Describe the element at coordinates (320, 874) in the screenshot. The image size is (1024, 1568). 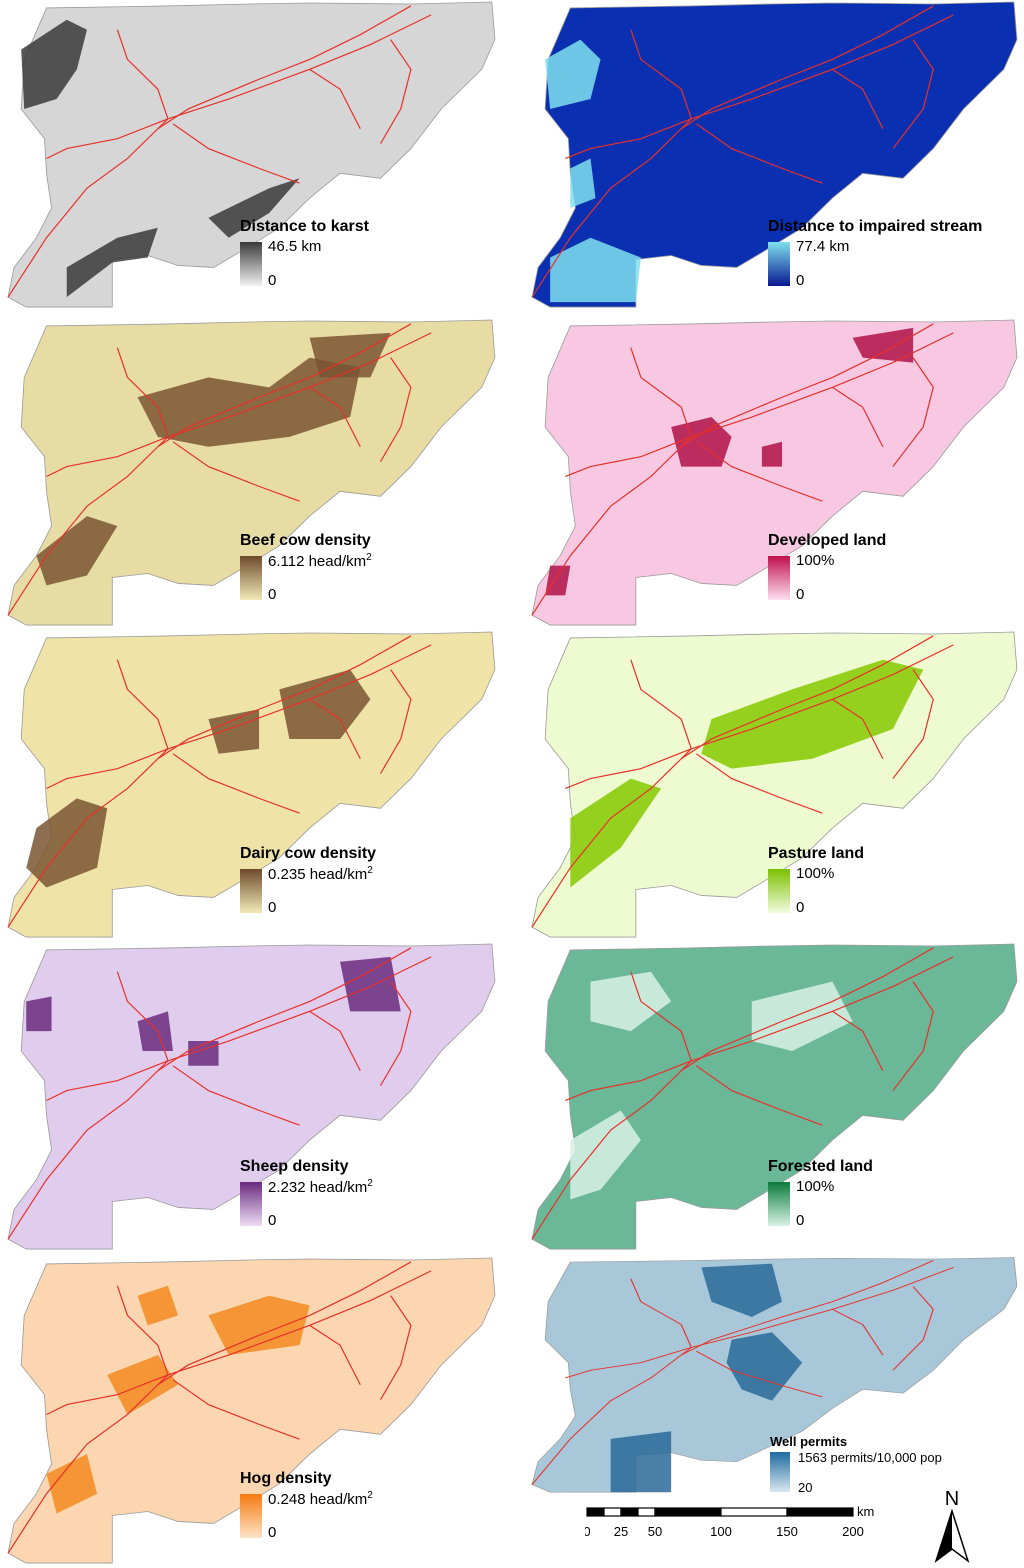
I see `legend-max-label: 0.235 head/km2` at that location.